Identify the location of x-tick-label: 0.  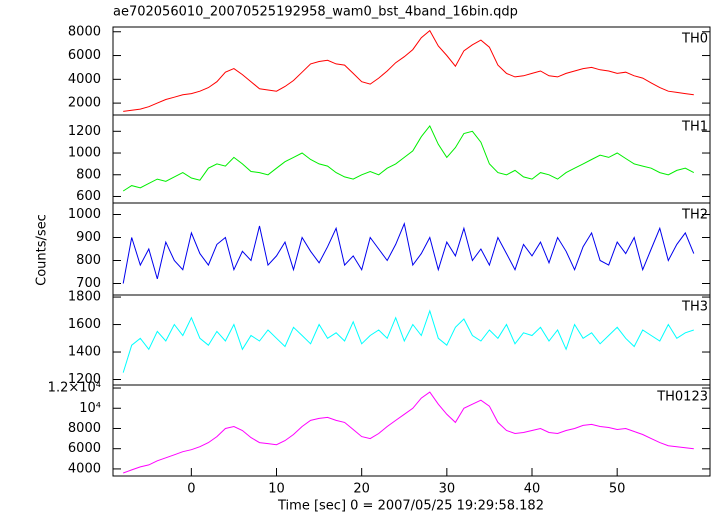
(191, 489).